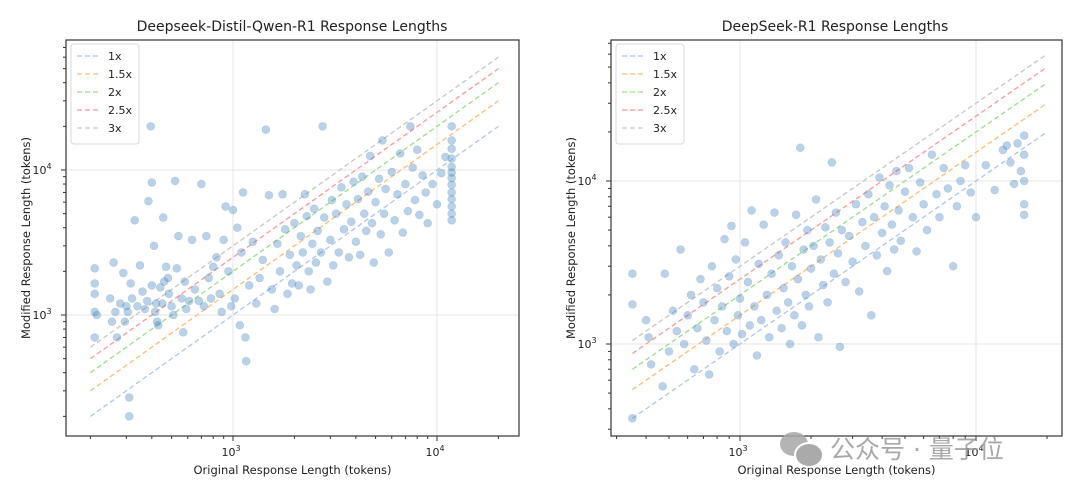 The width and height of the screenshot is (1080, 496). I want to click on wechat-icon, so click(802, 449).